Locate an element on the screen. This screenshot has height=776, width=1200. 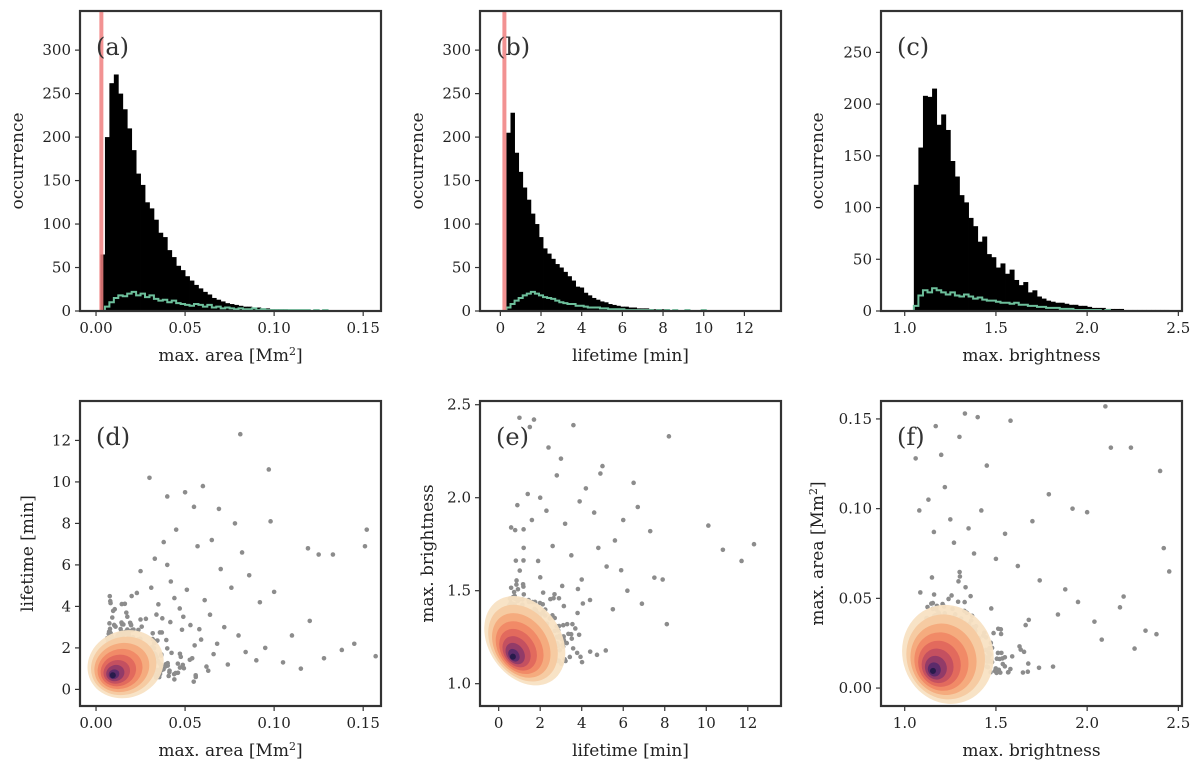
x-axis-label-text: max. area [Mm is located at coordinates (223, 356).